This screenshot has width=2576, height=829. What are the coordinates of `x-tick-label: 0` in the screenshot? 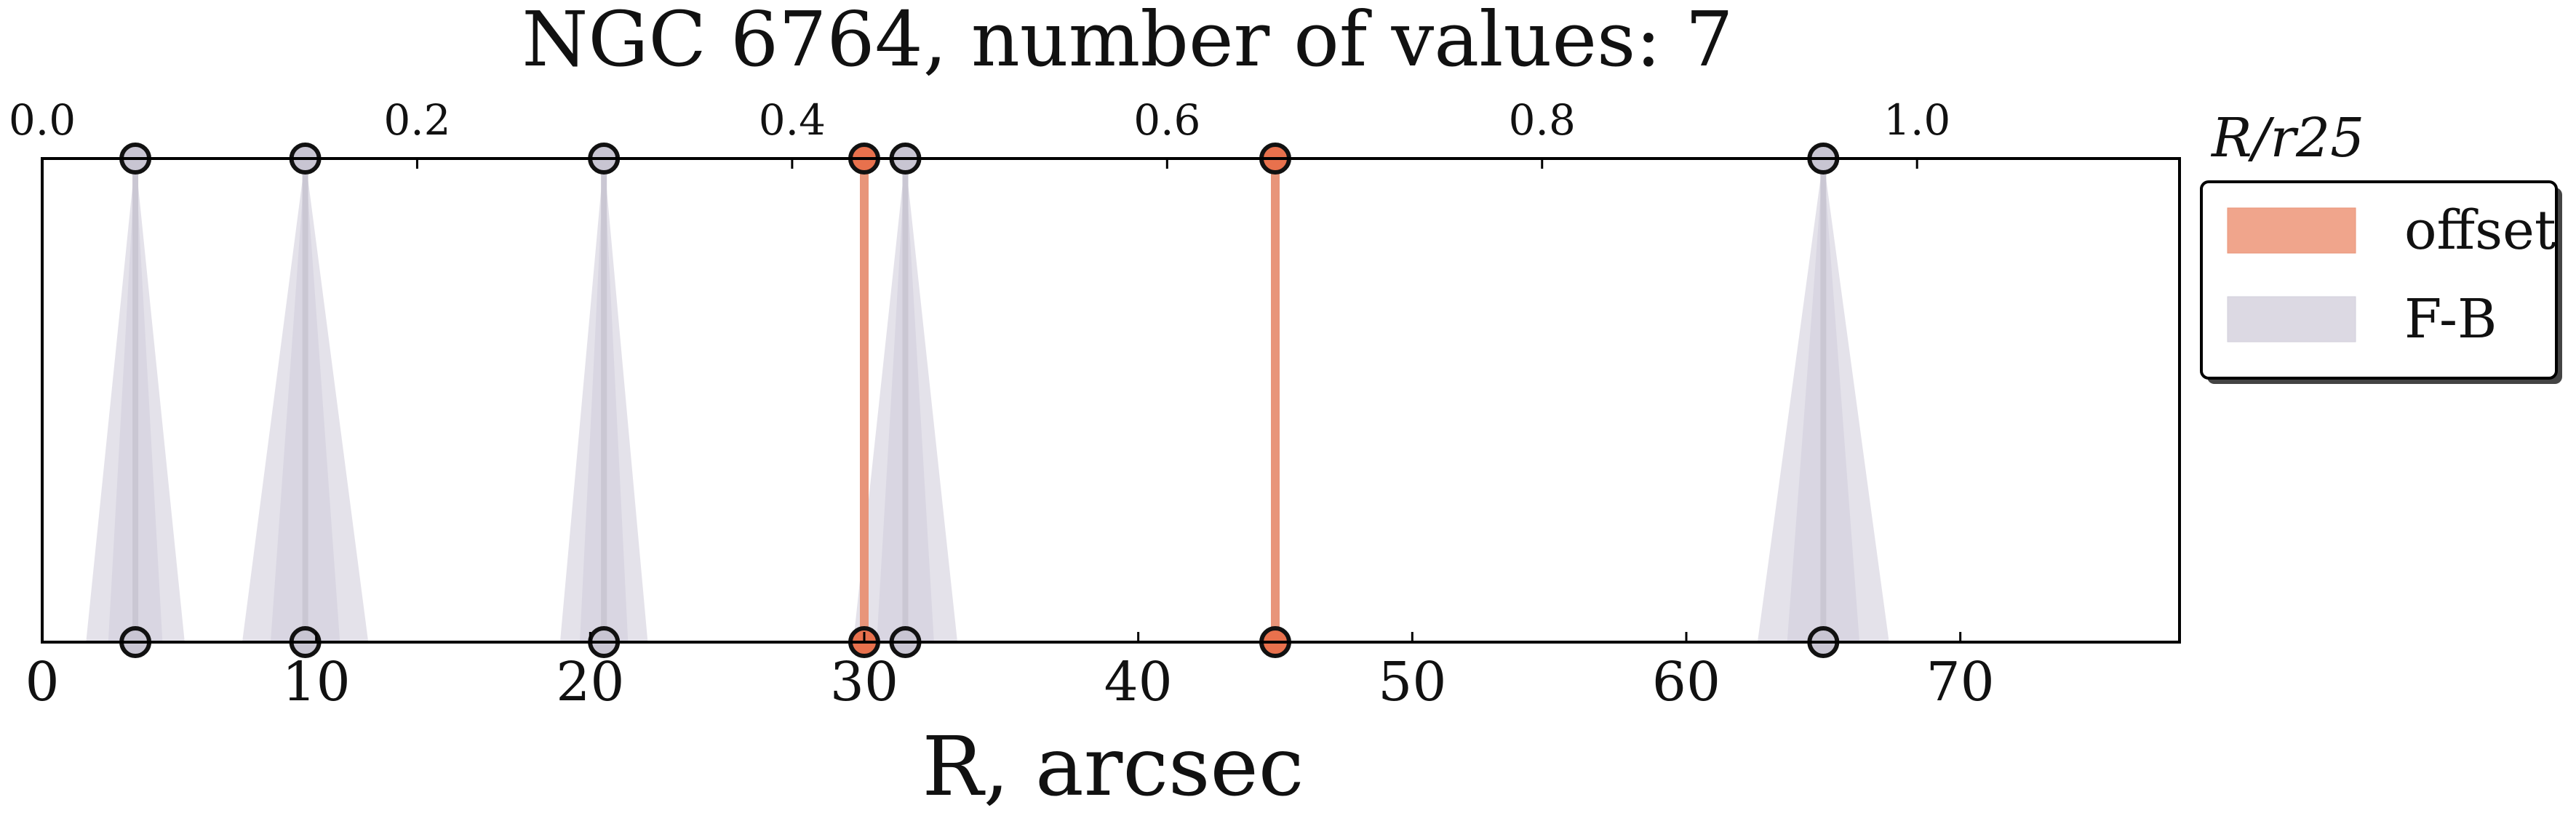 It's located at (42, 682).